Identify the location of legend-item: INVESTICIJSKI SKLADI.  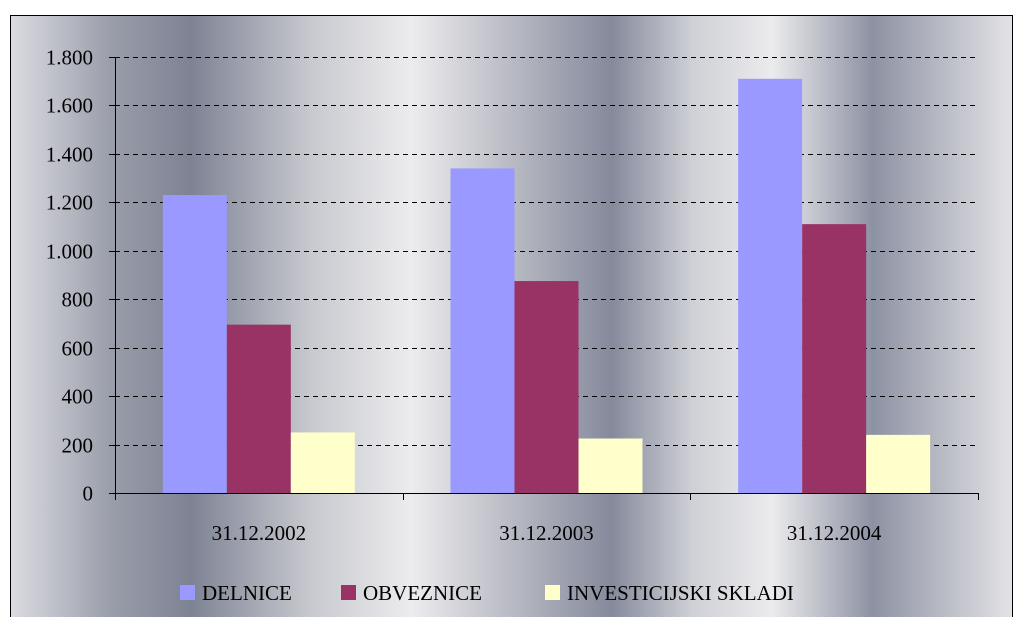
(669, 593).